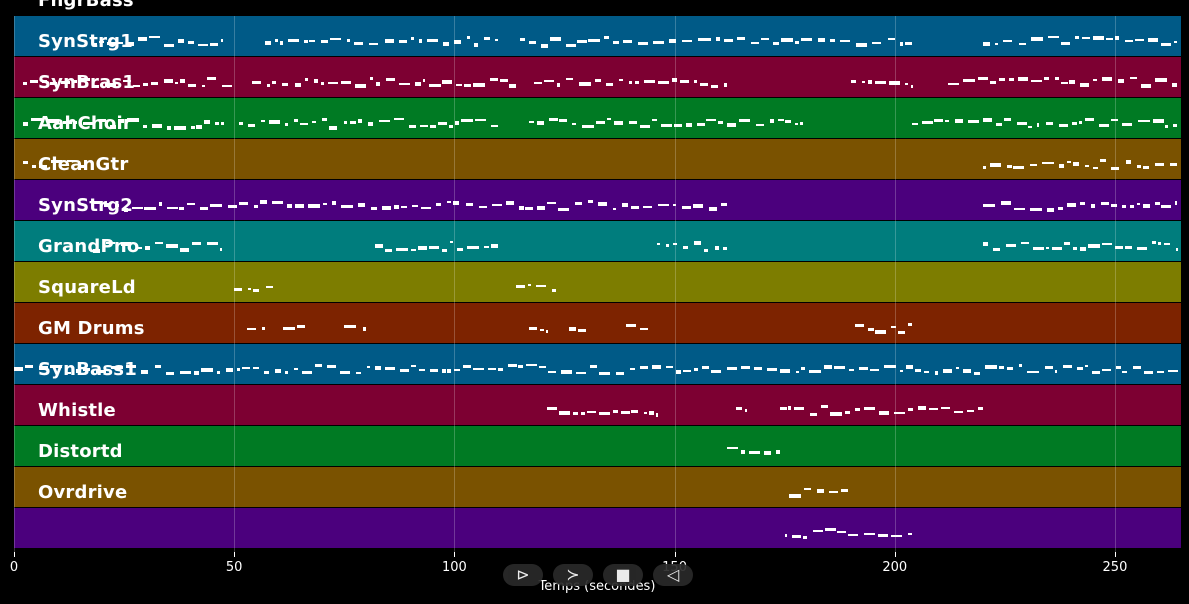 The image size is (1189, 604). I want to click on x-tick-mark, so click(675, 554).